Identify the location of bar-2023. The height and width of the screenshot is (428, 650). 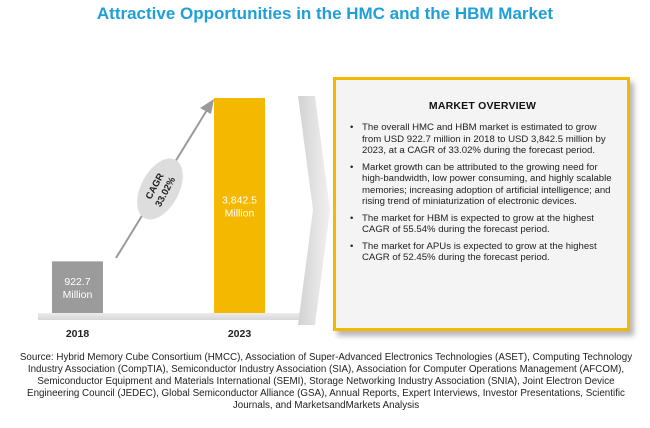
(239, 205).